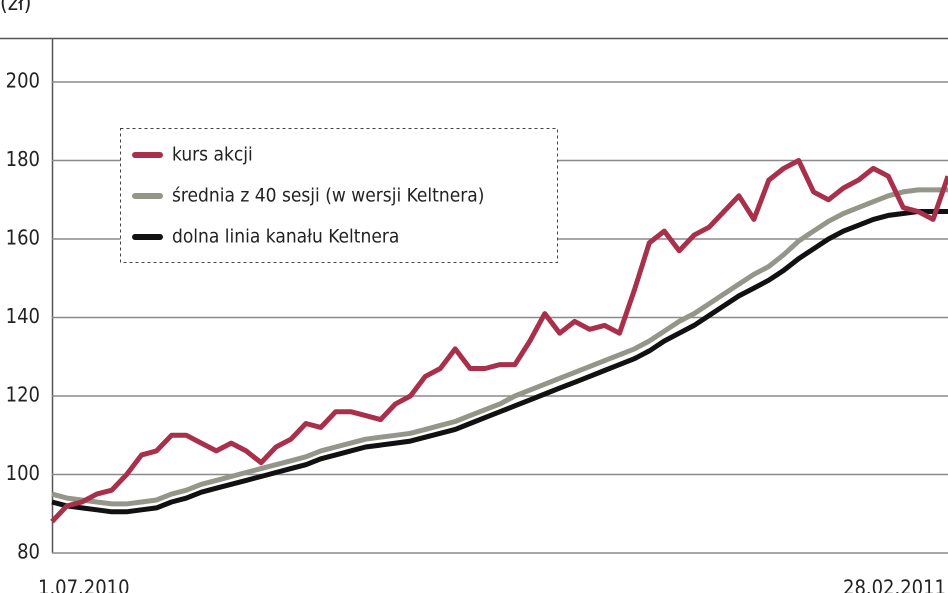 This screenshot has width=948, height=593. What do you see at coordinates (212, 155) in the screenshot?
I see `legend-label: kurs akcji` at bounding box center [212, 155].